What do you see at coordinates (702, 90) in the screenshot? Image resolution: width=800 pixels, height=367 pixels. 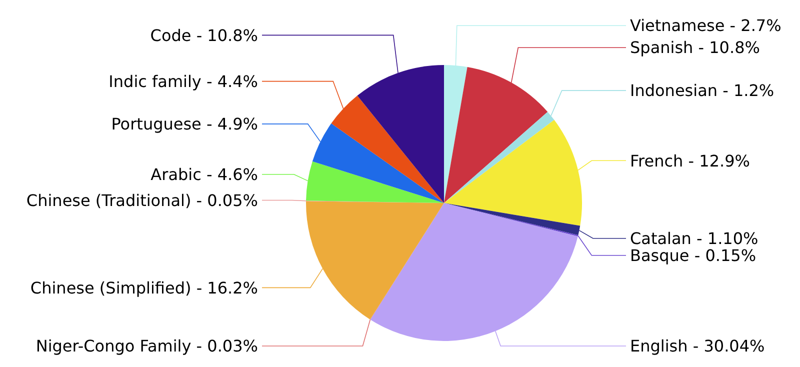 I see `slice-label: Indonesian - 1.2%` at bounding box center [702, 90].